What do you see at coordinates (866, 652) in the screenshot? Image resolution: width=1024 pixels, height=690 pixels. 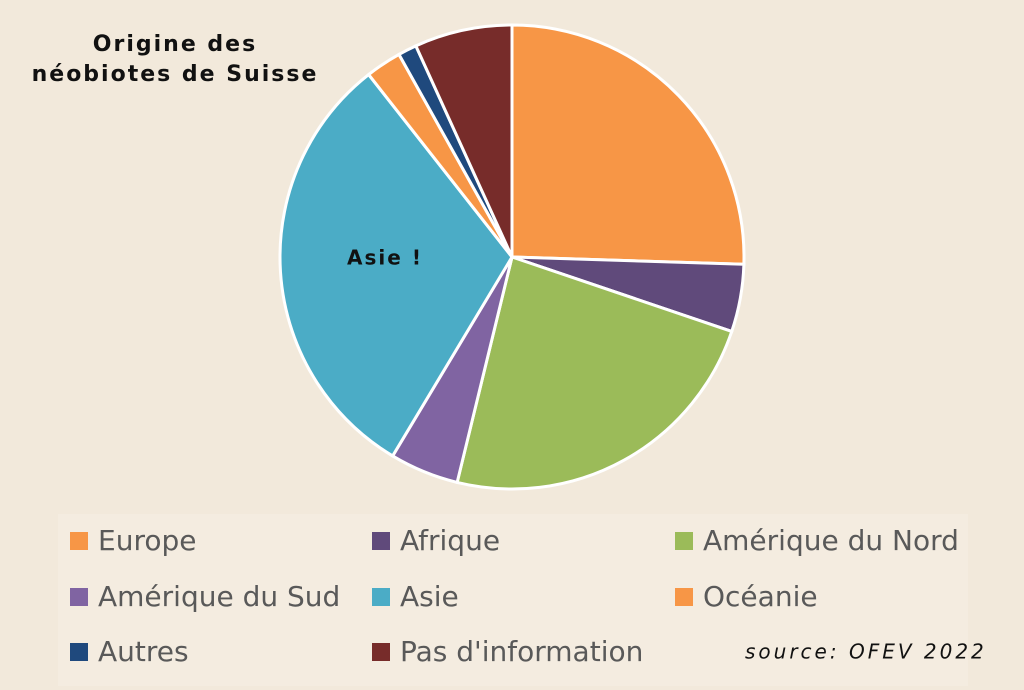 I see `source: source: OFEV 2022` at bounding box center [866, 652].